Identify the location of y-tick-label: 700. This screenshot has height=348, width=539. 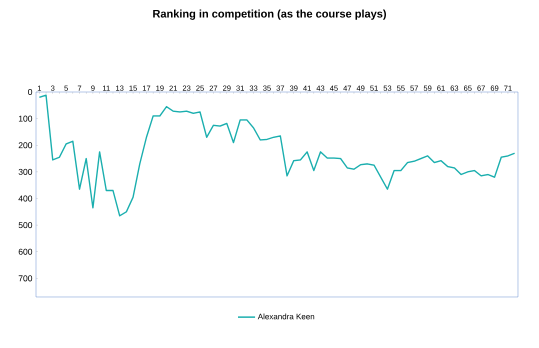
(25, 278).